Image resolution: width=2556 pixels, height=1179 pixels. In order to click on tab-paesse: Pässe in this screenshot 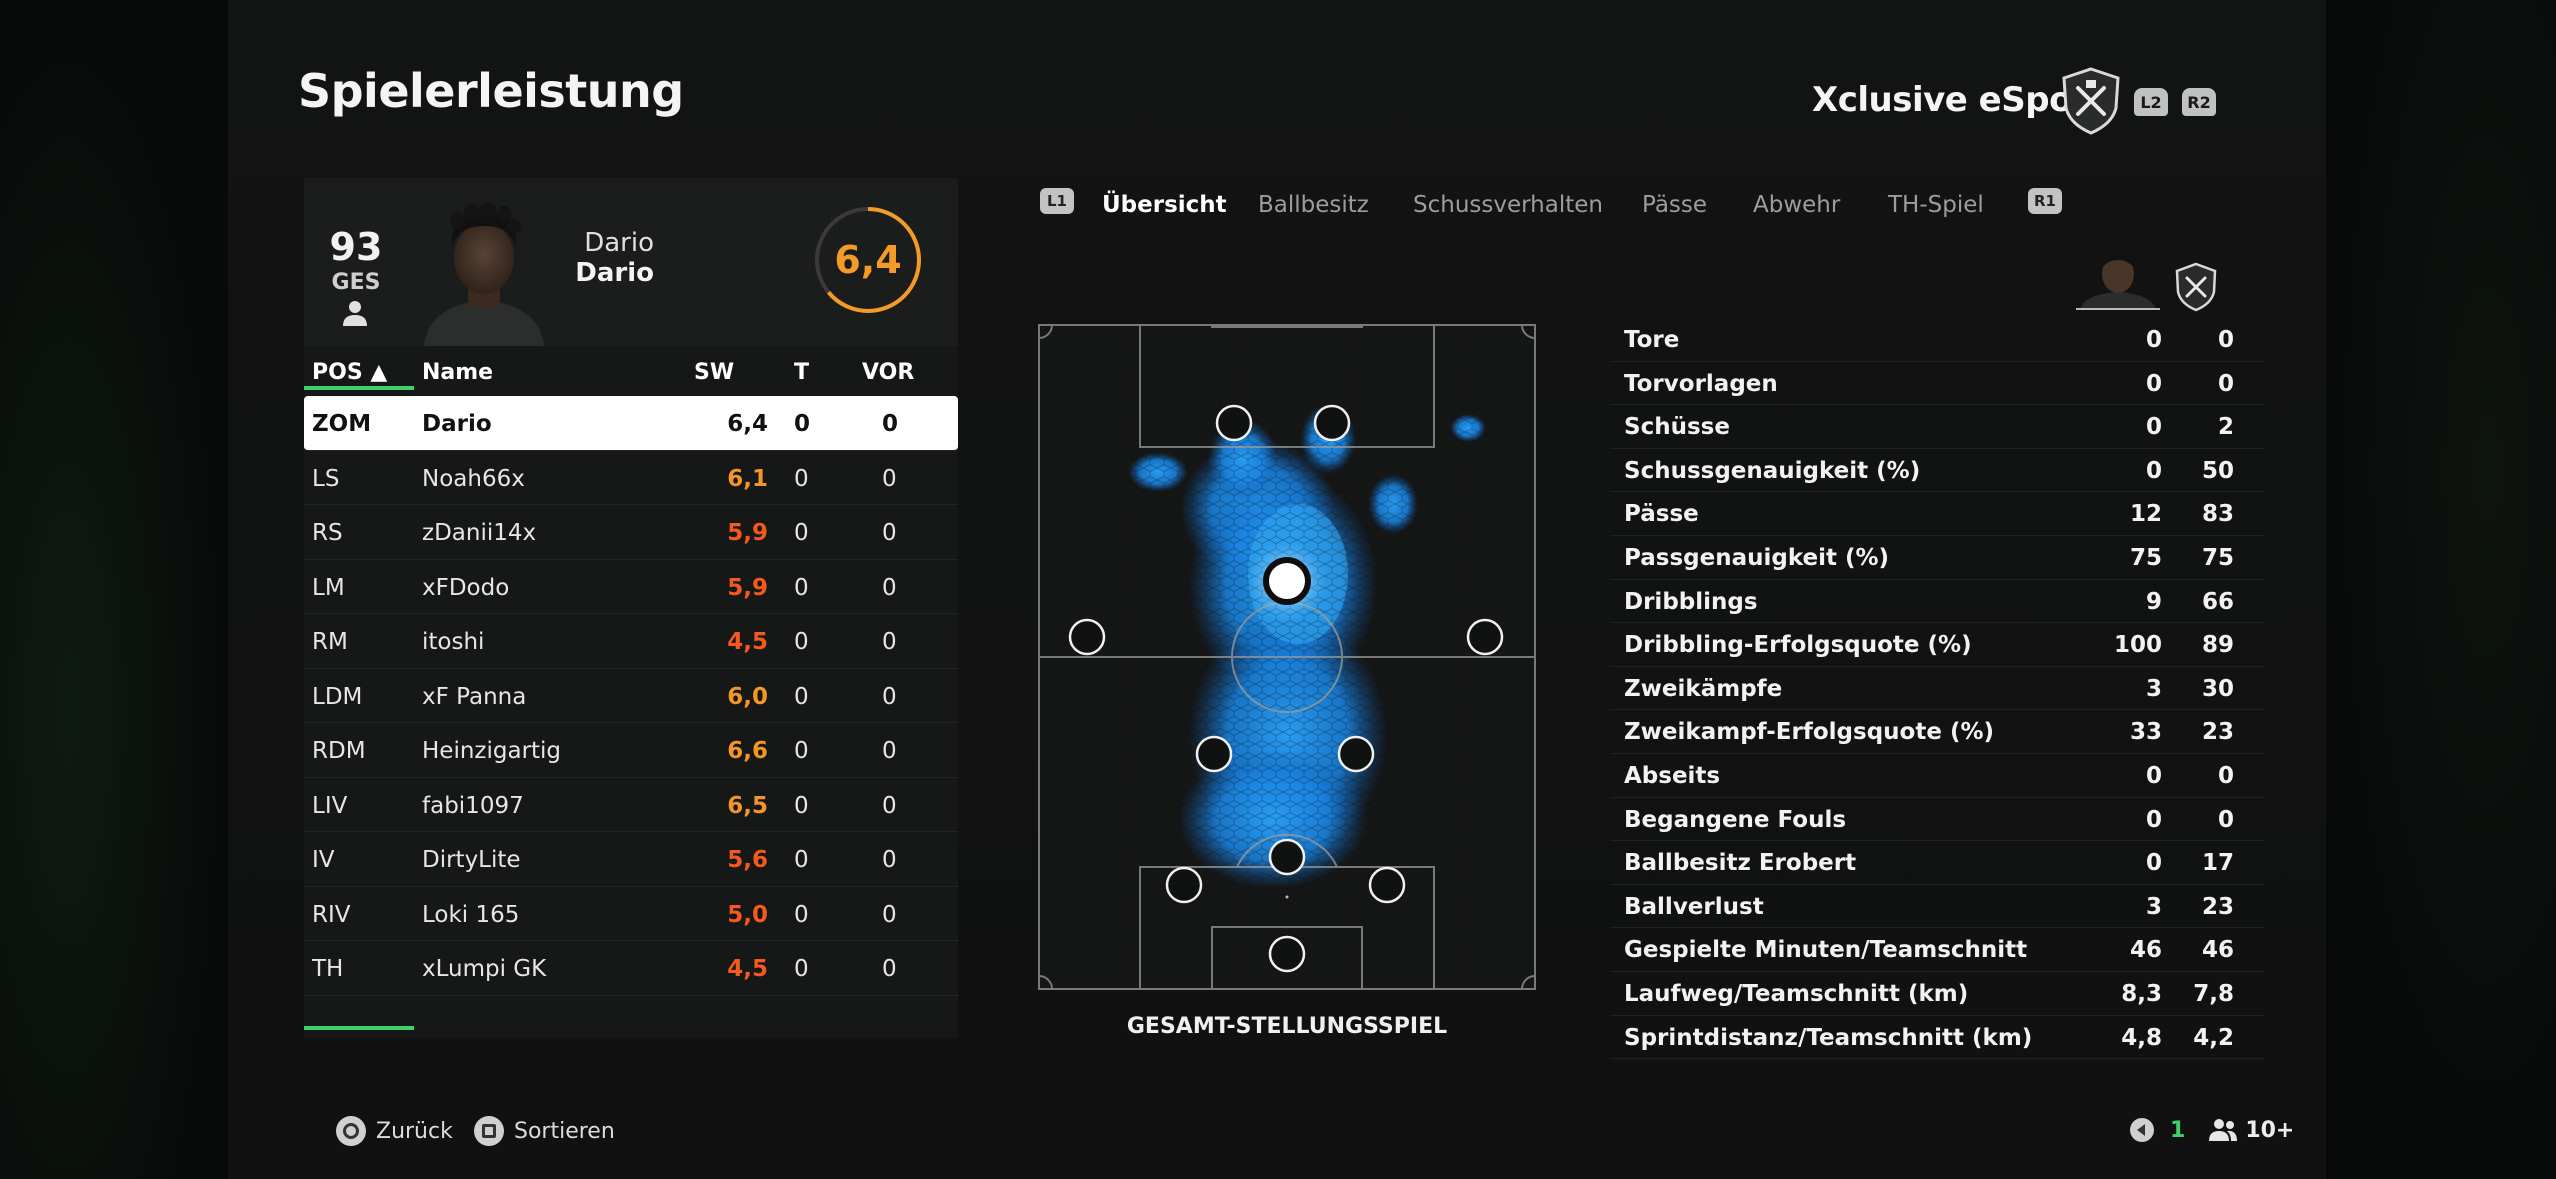, I will do `click(1675, 205)`.